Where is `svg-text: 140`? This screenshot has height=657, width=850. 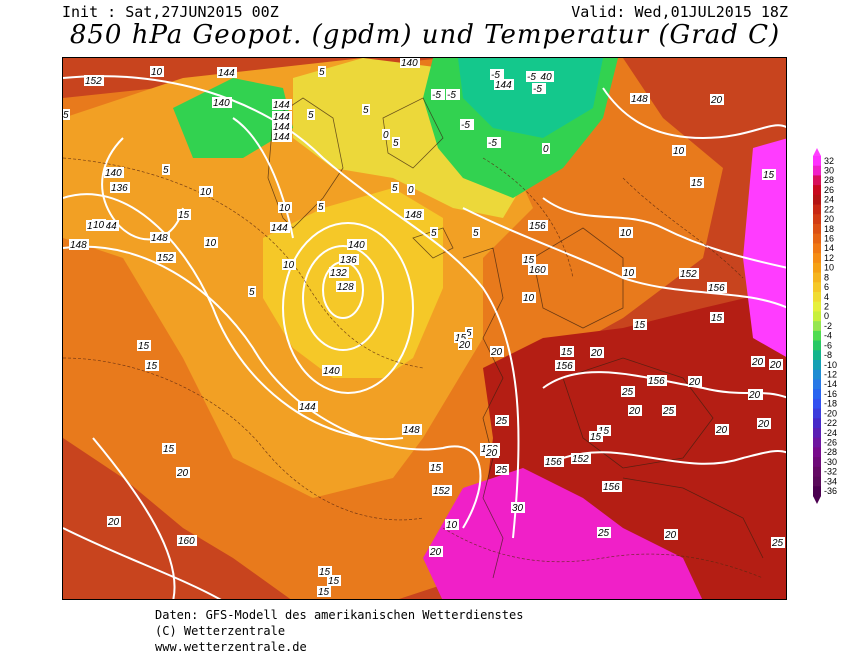
svg-text: 140 is located at coordinates (356, 245).